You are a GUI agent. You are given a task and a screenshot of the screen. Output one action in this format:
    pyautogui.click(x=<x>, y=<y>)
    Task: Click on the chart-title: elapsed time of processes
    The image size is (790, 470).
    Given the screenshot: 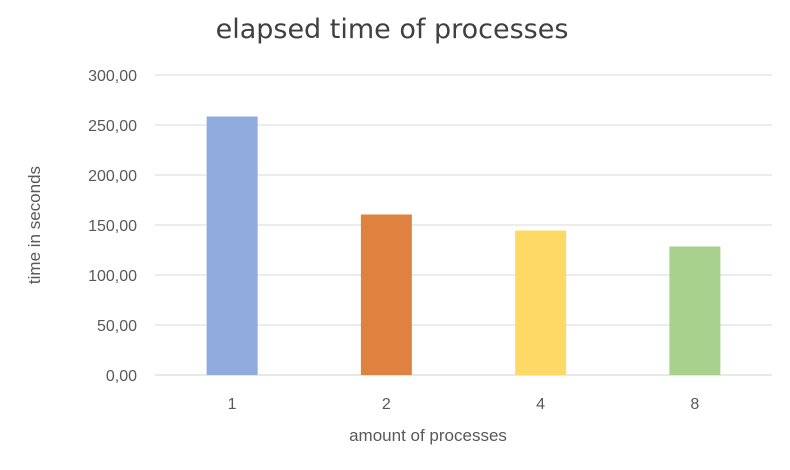 What is the action you would take?
    pyautogui.click(x=392, y=29)
    